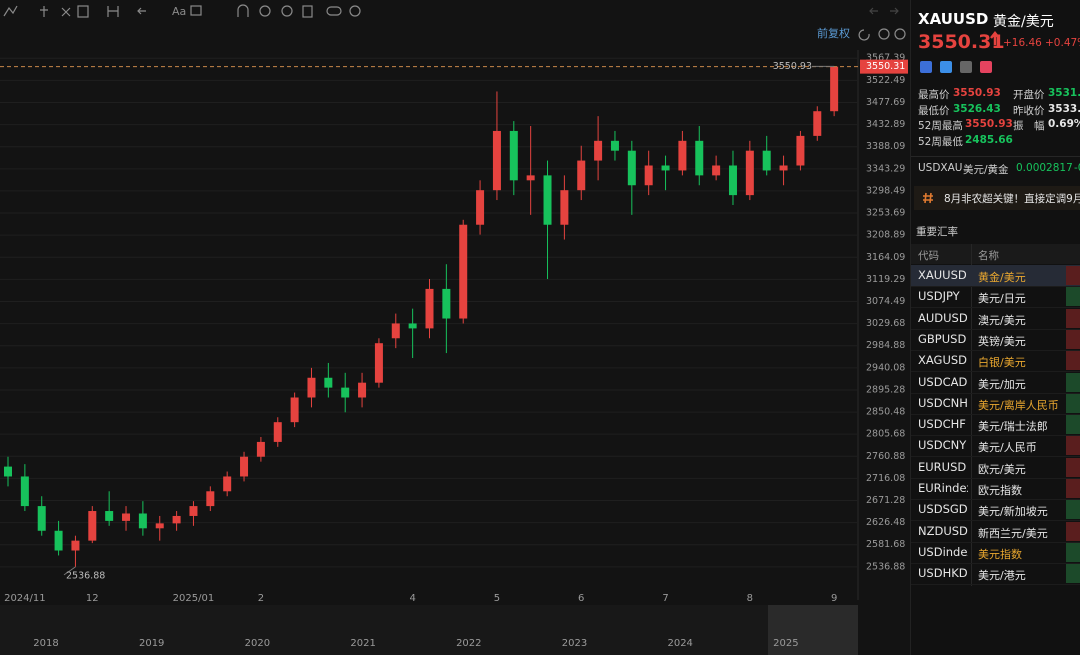 This screenshot has width=1080, height=655. Describe the element at coordinates (83, 11) in the screenshot. I see `tool-pattern` at that location.